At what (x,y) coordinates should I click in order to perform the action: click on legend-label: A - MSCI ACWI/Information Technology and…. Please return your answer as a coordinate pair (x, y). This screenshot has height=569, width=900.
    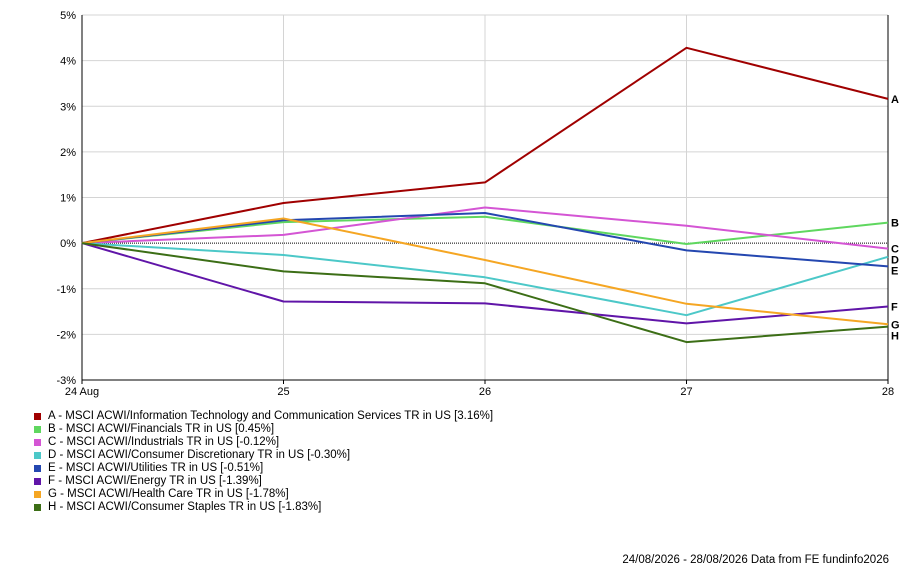
    Looking at the image, I should click on (271, 416).